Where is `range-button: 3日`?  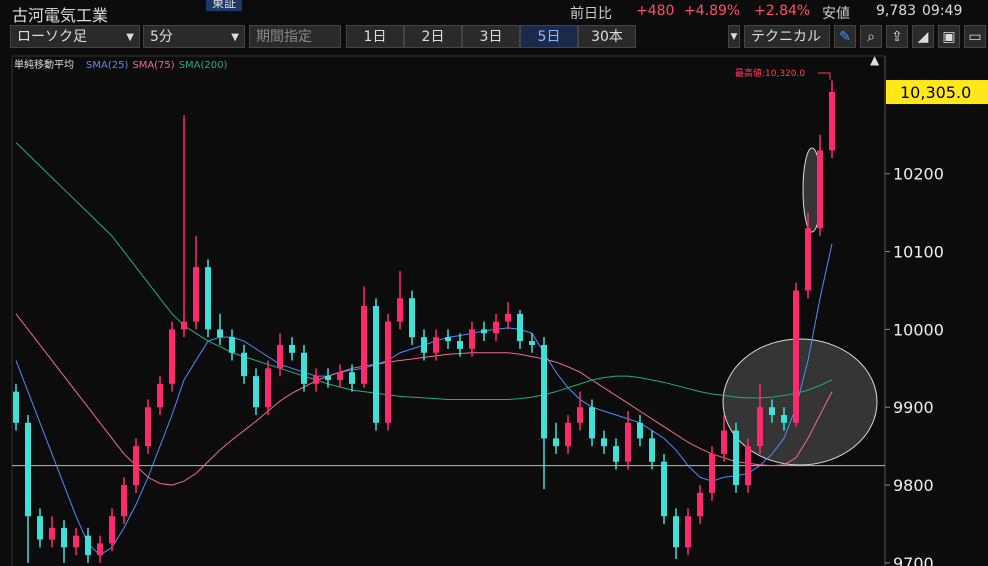 range-button: 3日 is located at coordinates (491, 36).